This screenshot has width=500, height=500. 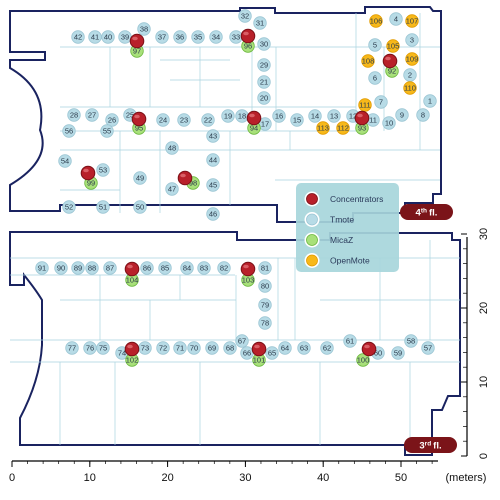 I want to click on node-label: 17, so click(x=265, y=124).